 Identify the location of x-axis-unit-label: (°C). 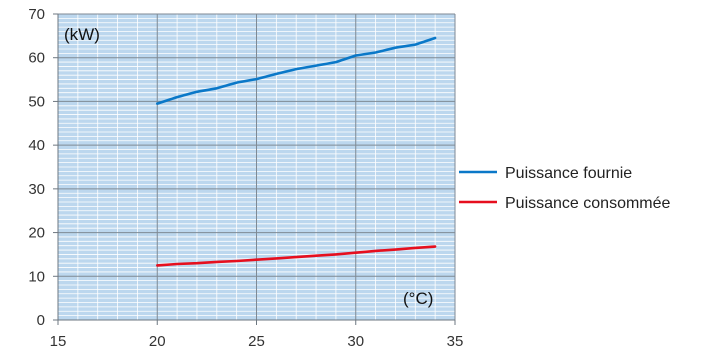
(418, 298).